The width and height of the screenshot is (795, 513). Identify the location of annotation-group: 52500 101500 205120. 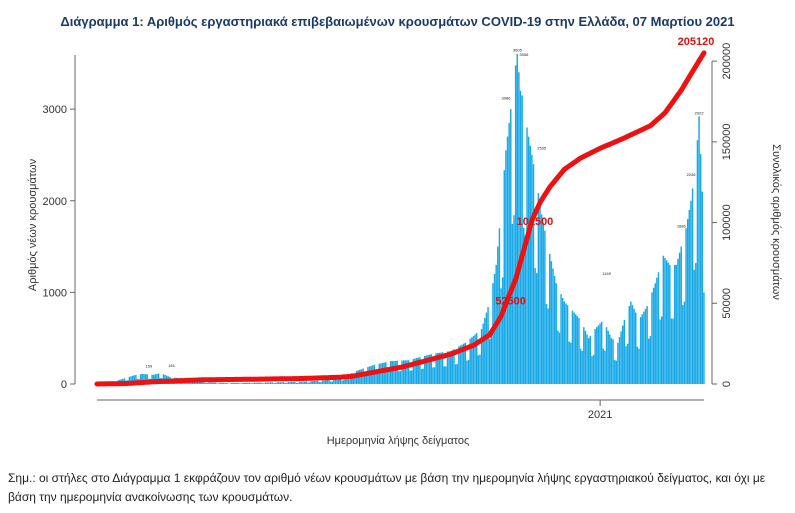
(604, 171).